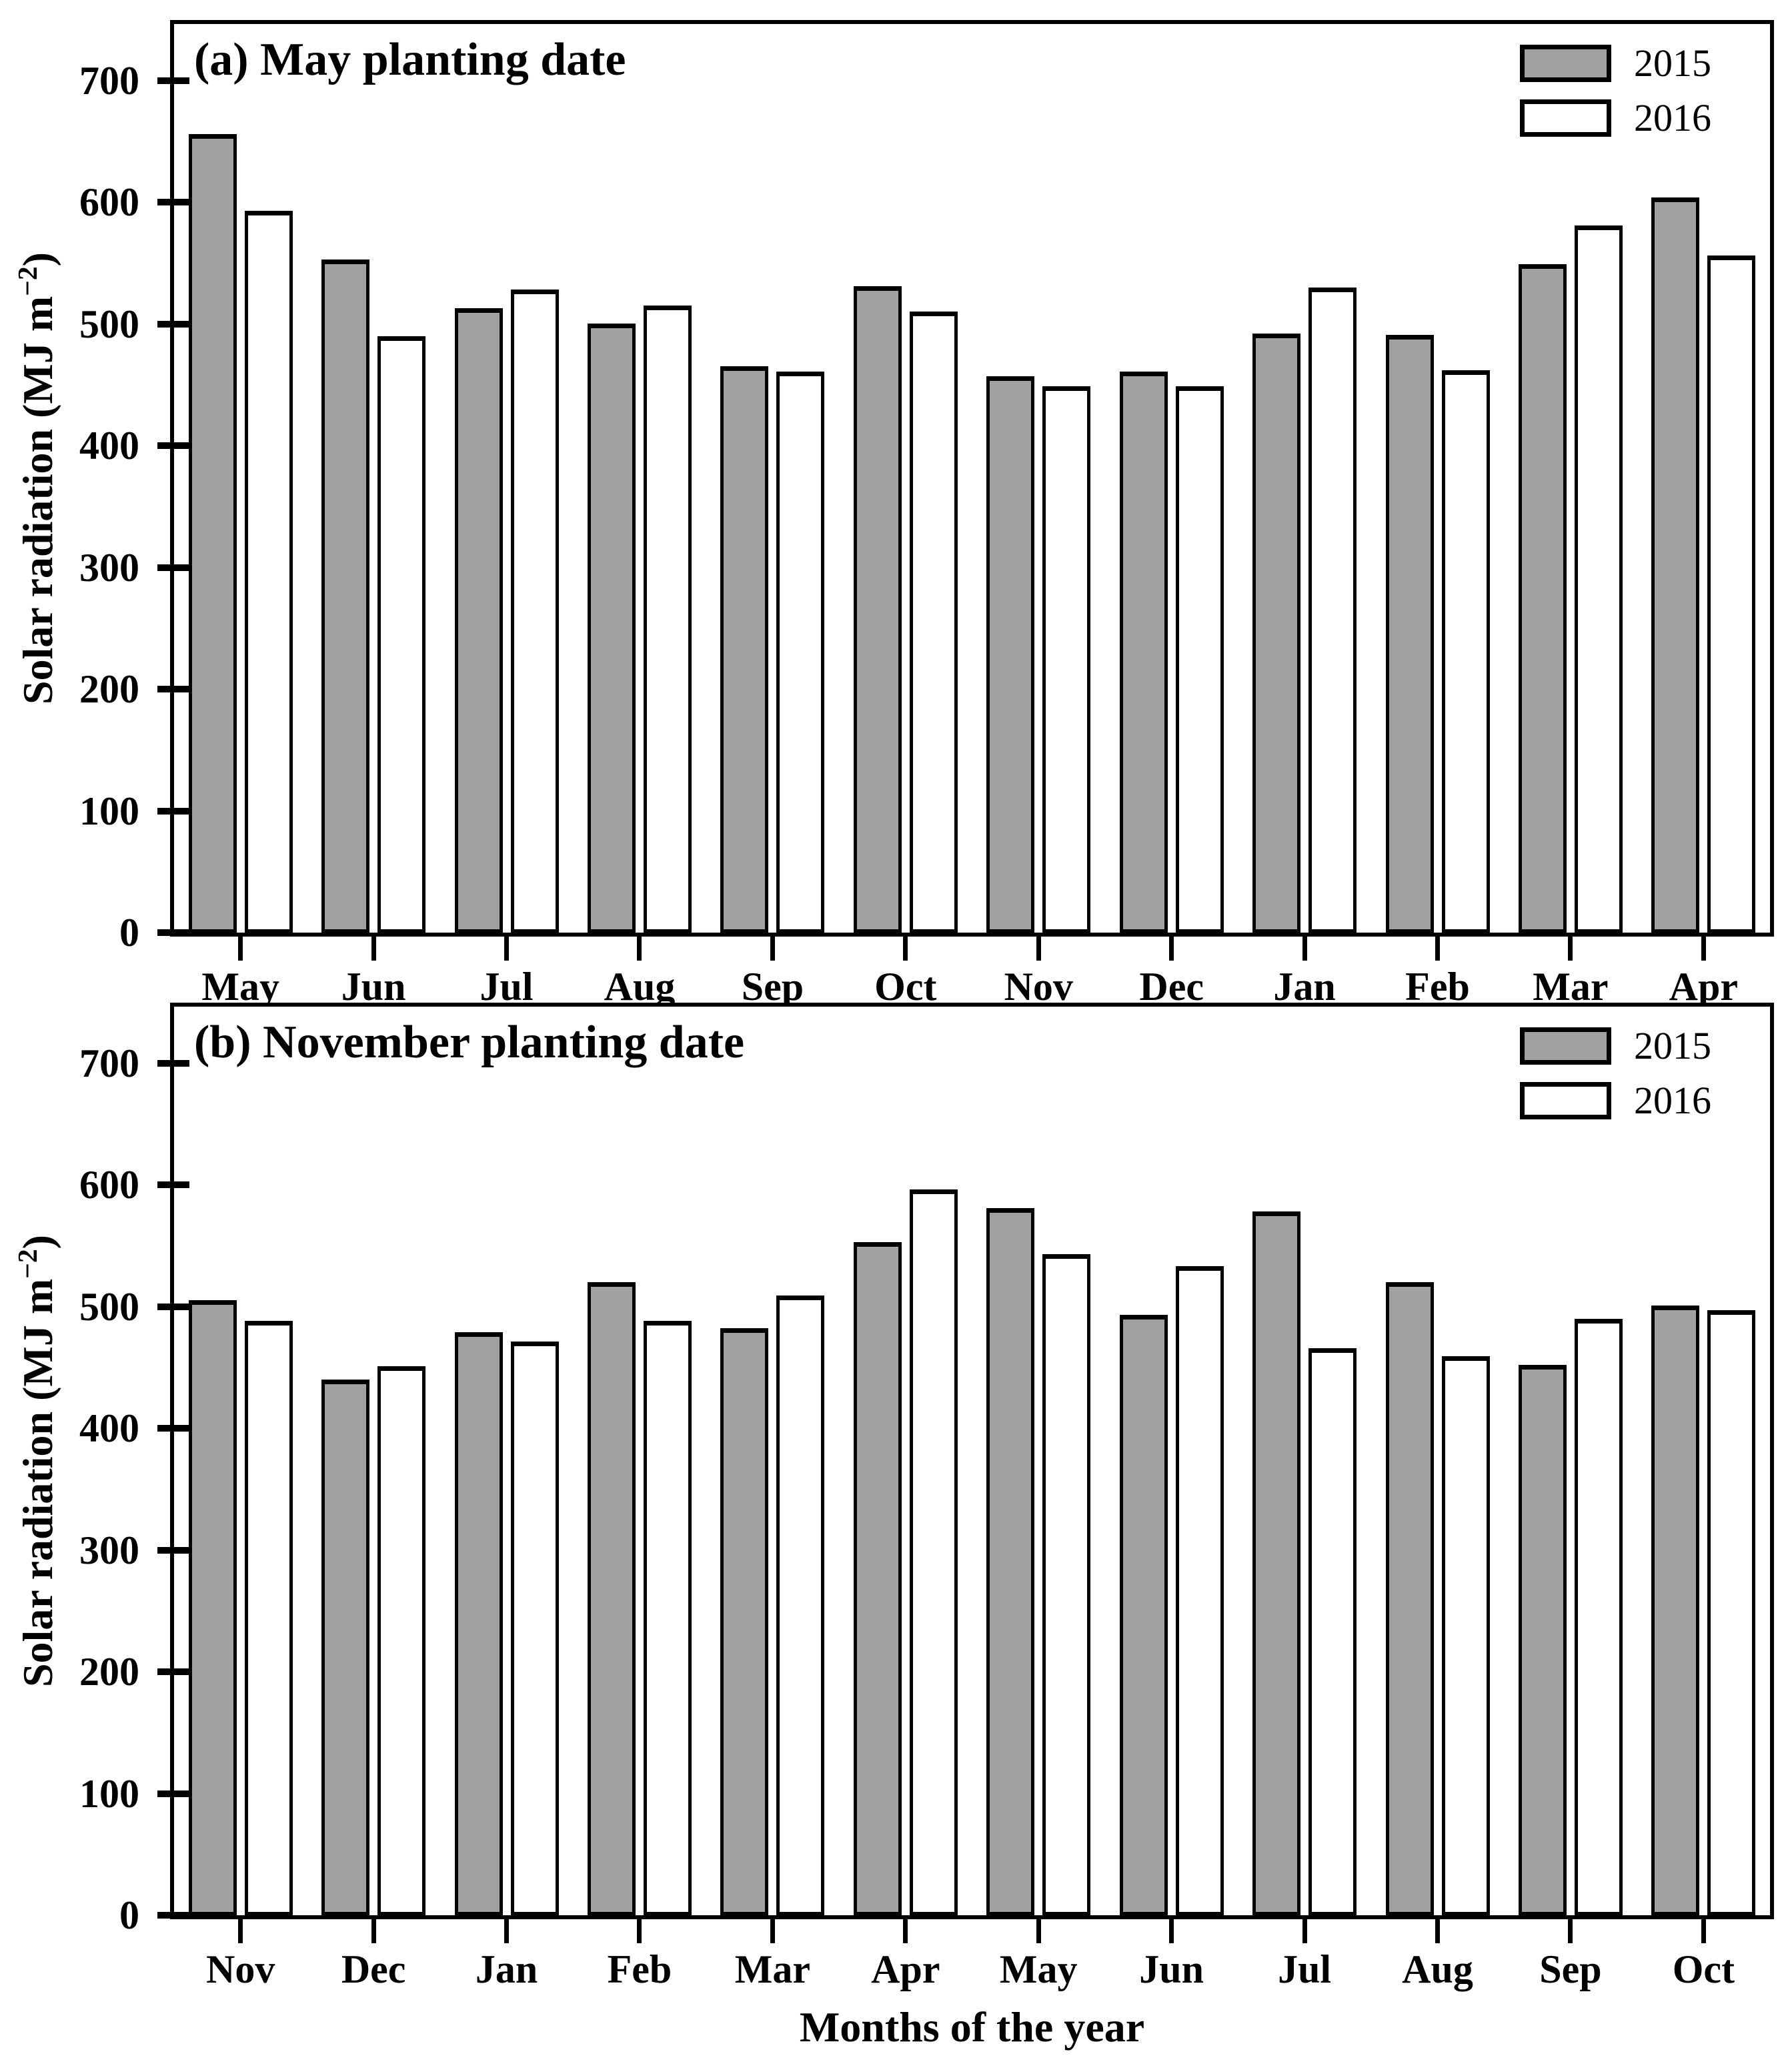 This screenshot has height=2072, width=1782. I want to click on x-tick-jul, so click(1304, 1931).